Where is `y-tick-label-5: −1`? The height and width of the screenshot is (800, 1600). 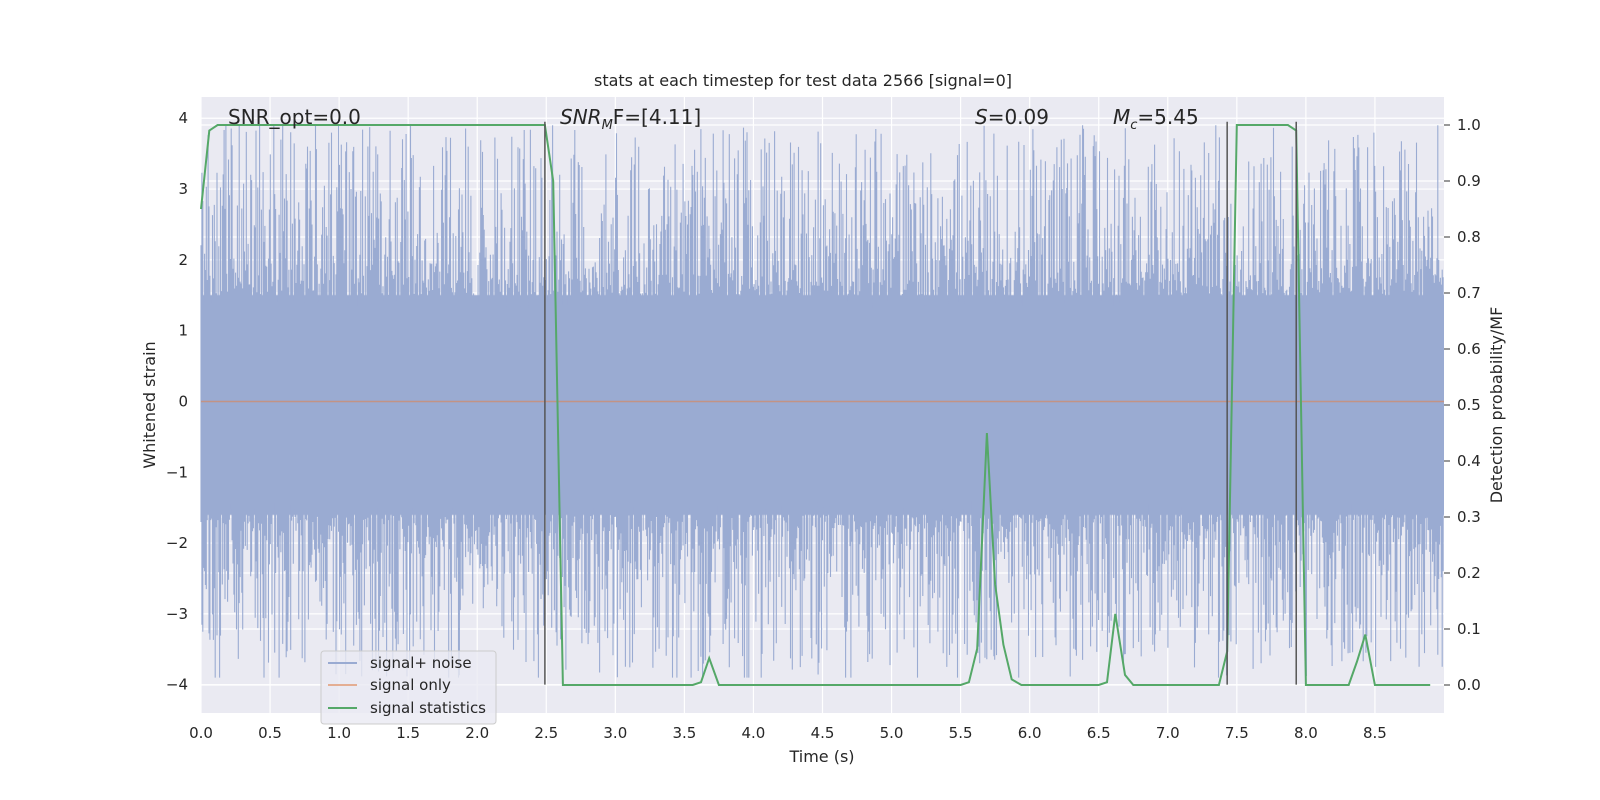 y-tick-label-5: −1 is located at coordinates (177, 472).